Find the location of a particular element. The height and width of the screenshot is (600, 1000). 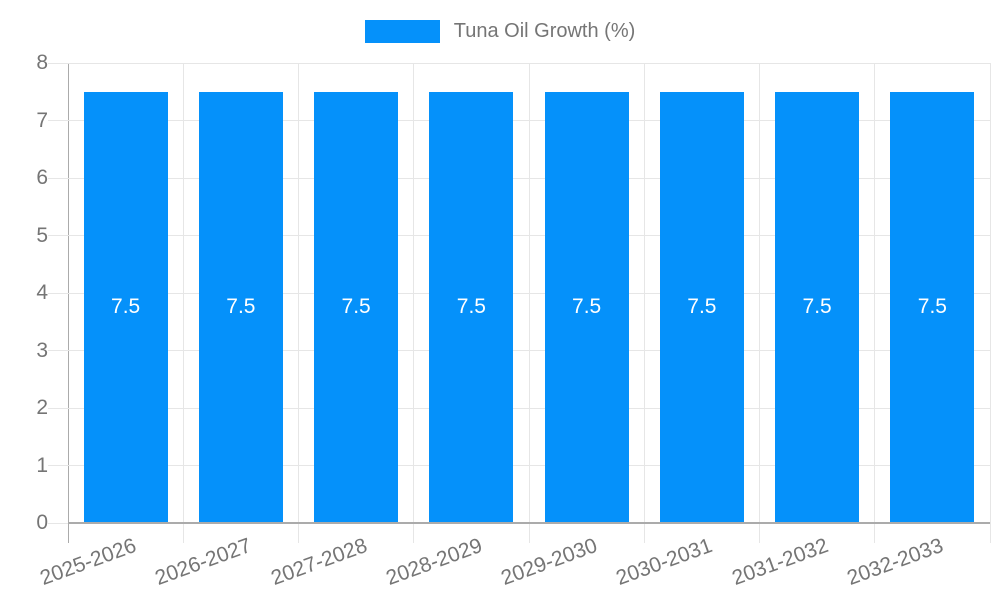

x-axis-tick-label: 2027-2028 is located at coordinates (318, 562).